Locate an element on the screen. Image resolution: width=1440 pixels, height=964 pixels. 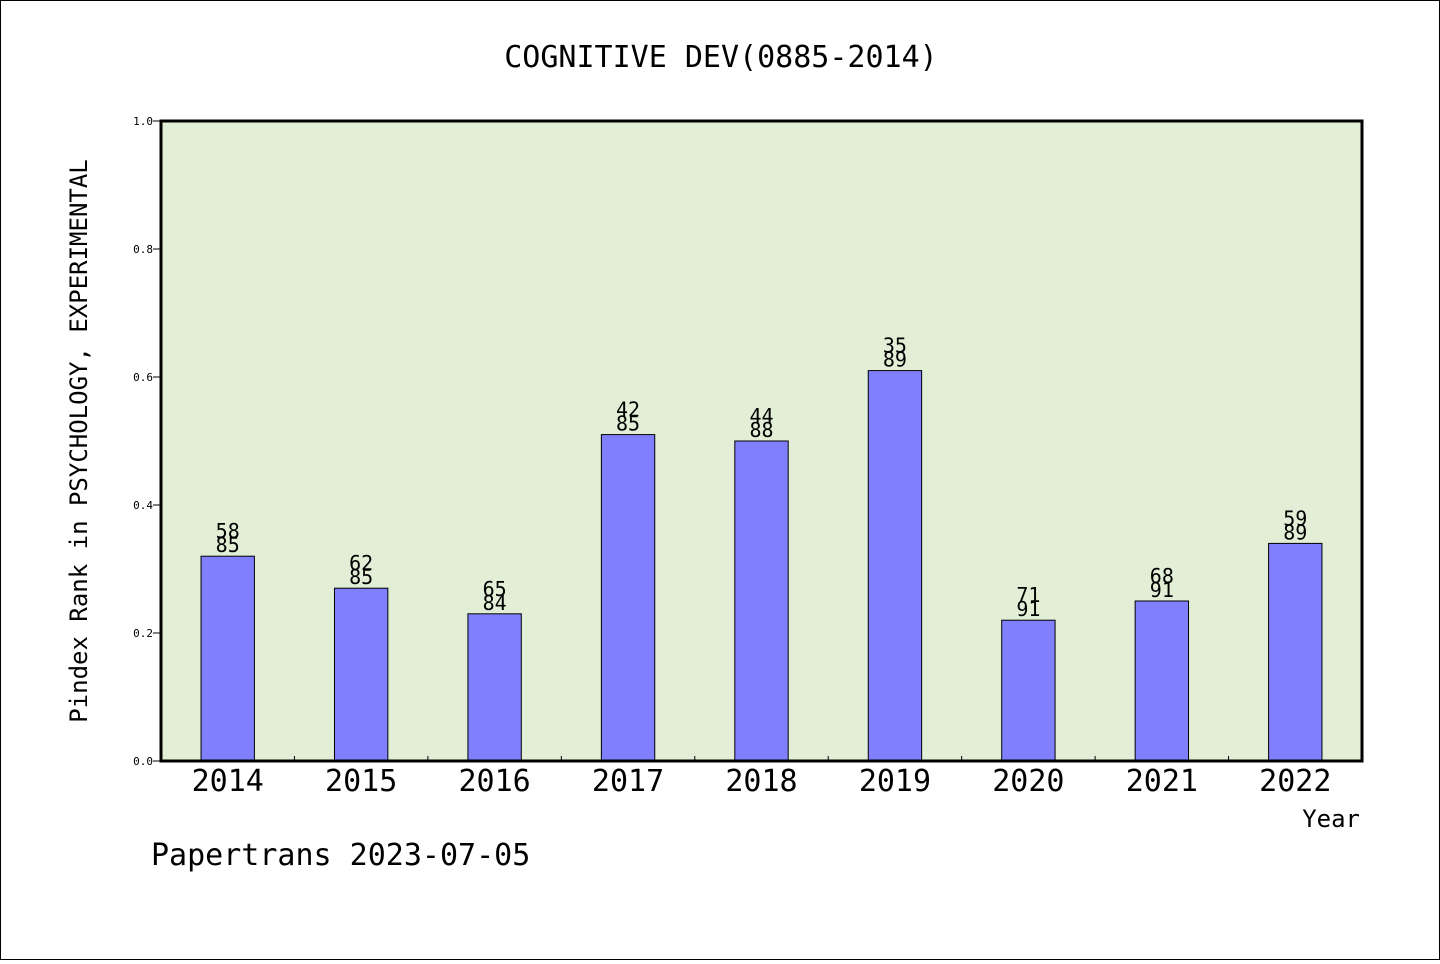
bar-rank-label: 35 is located at coordinates (895, 346).